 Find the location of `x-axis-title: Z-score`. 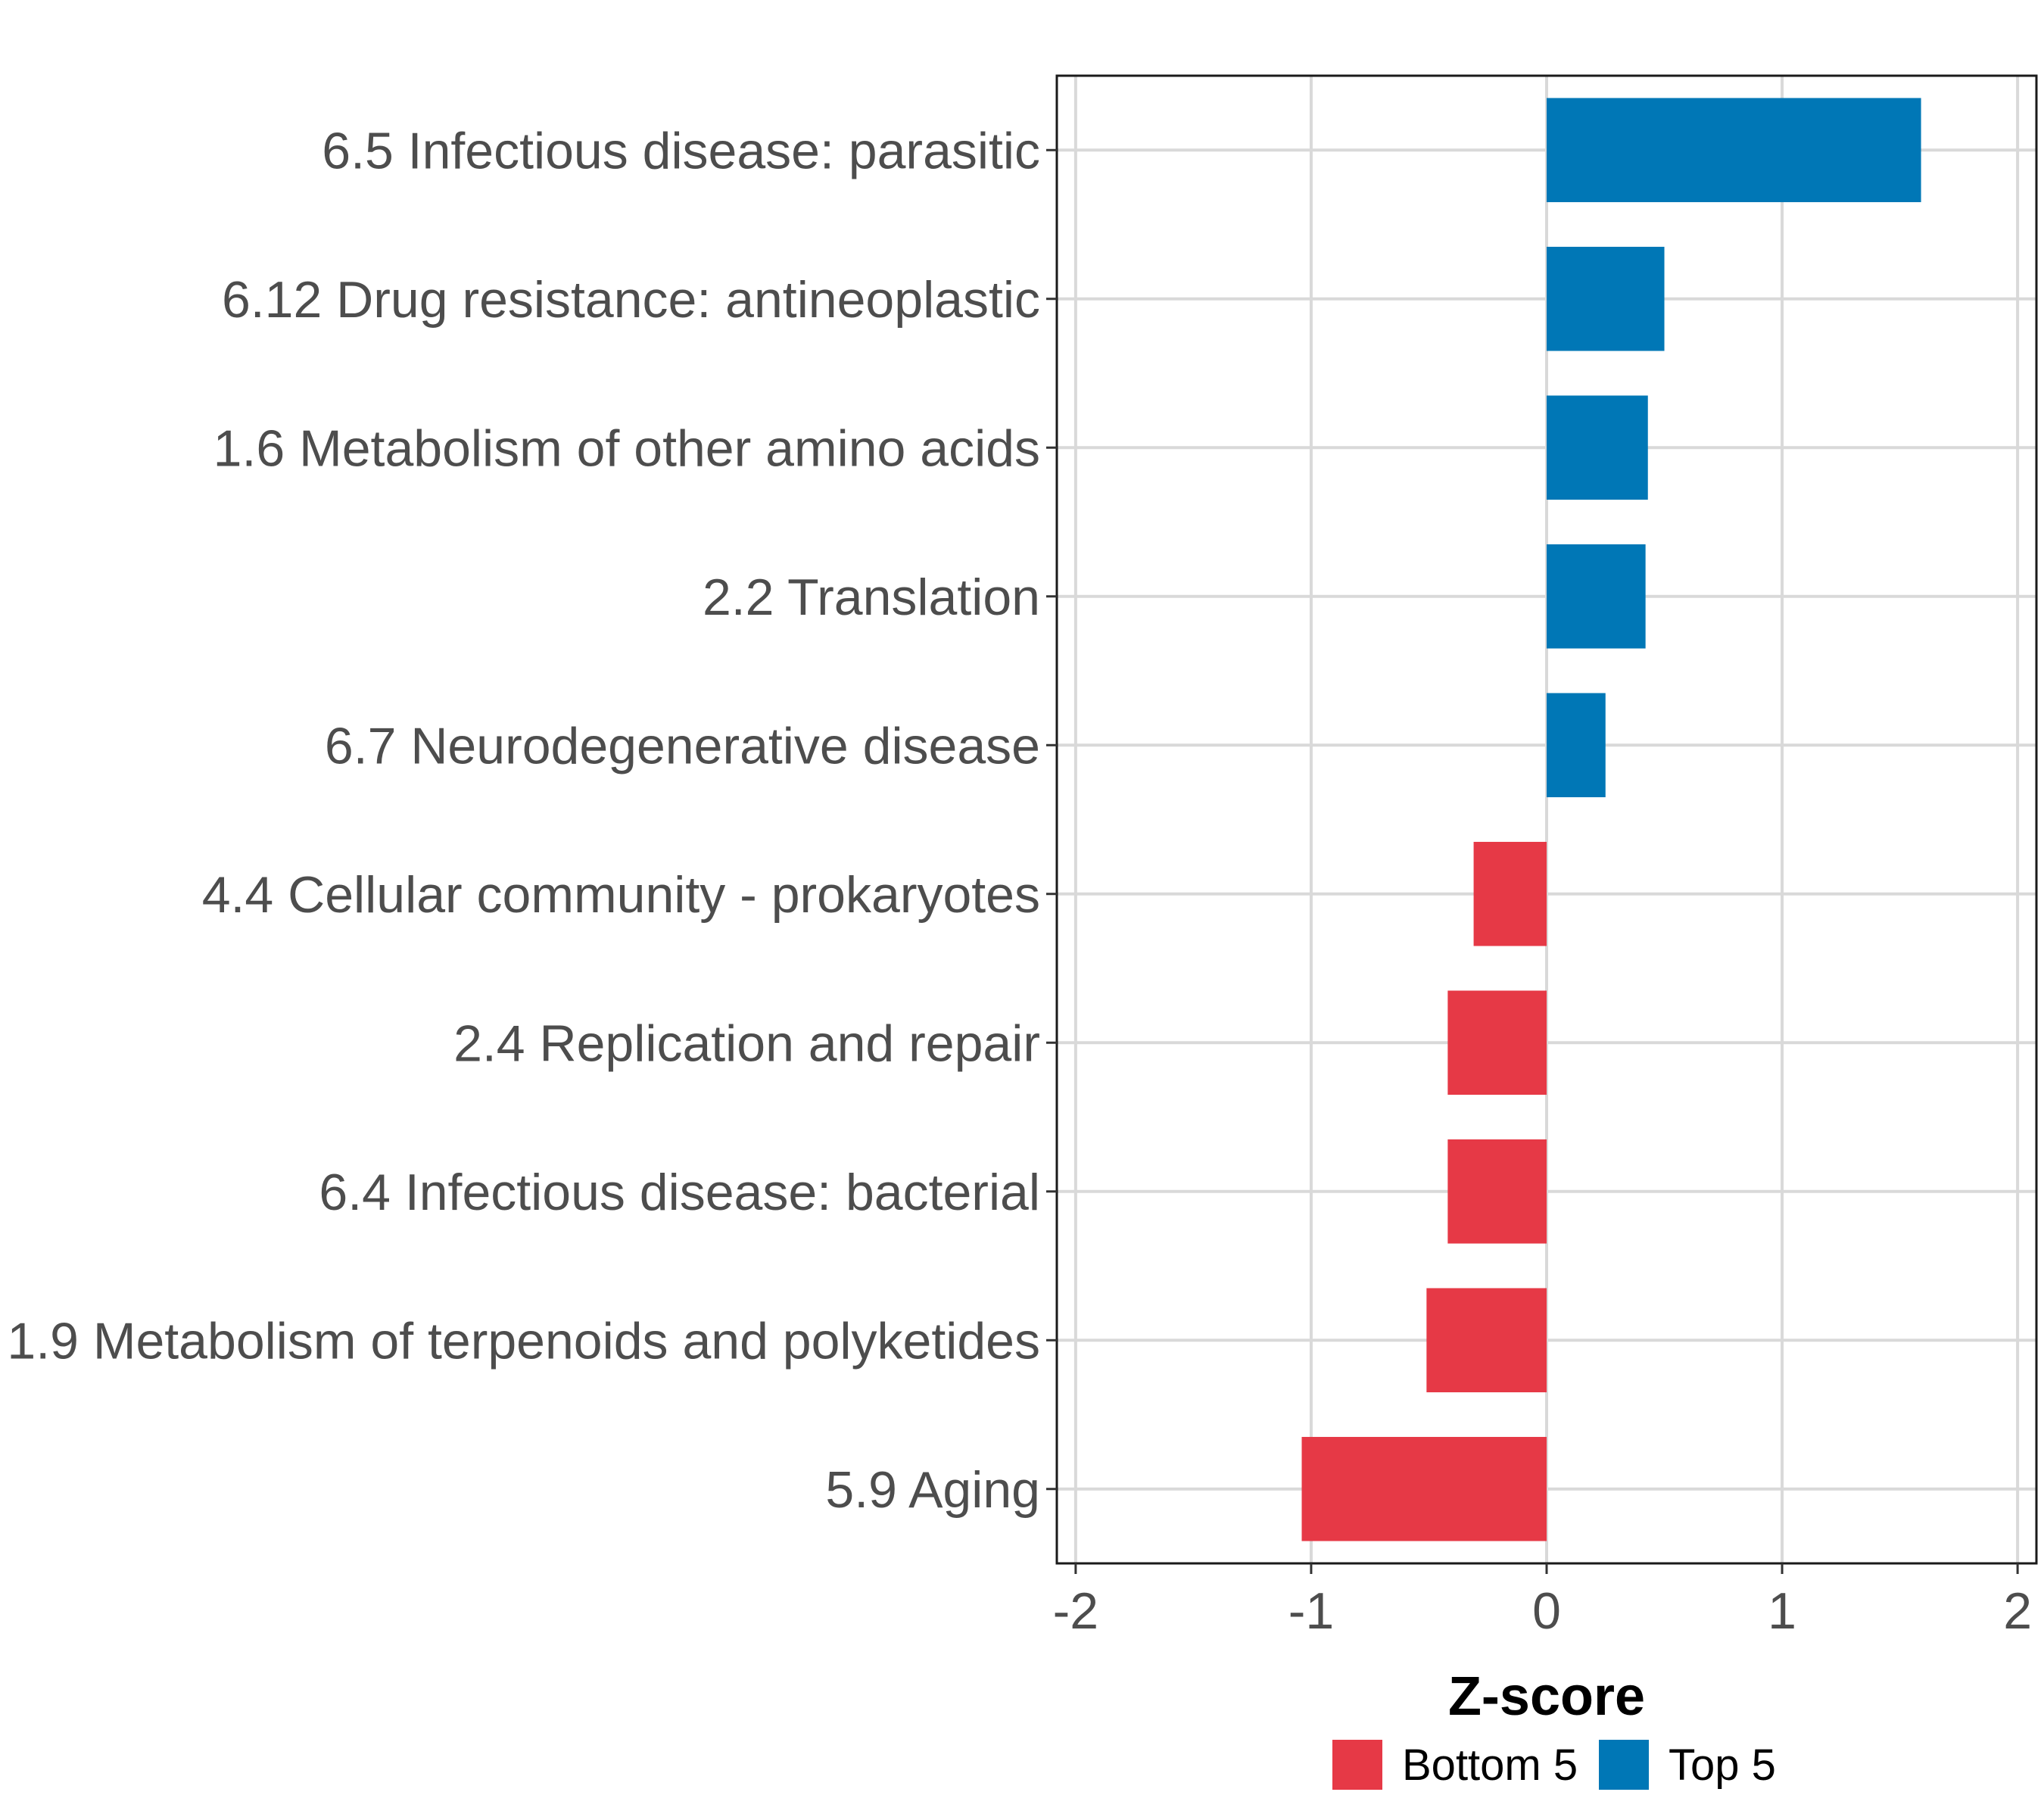

x-axis-title: Z-score is located at coordinates (1546, 1696).